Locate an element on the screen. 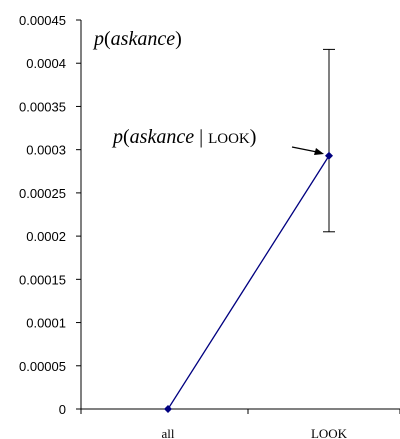 The height and width of the screenshot is (439, 400). x-category-label: all is located at coordinates (168, 432).